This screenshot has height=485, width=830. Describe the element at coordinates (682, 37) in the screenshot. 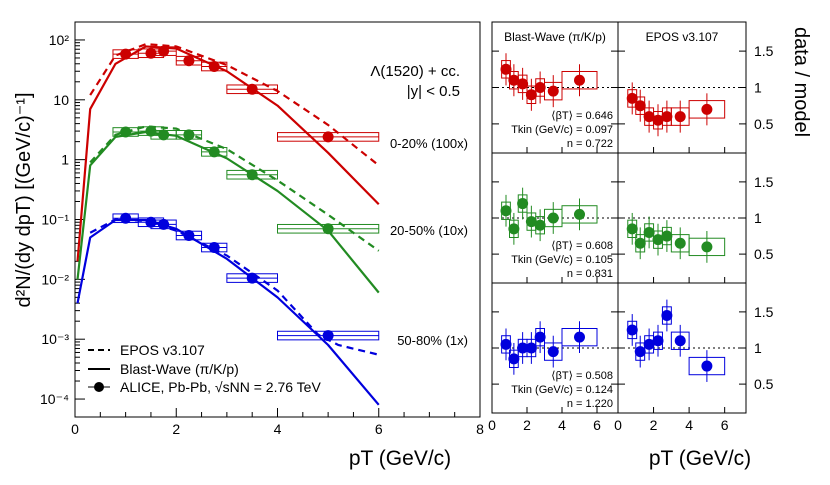

I see `ratio-col-title-epos: EPOS v3.107` at that location.